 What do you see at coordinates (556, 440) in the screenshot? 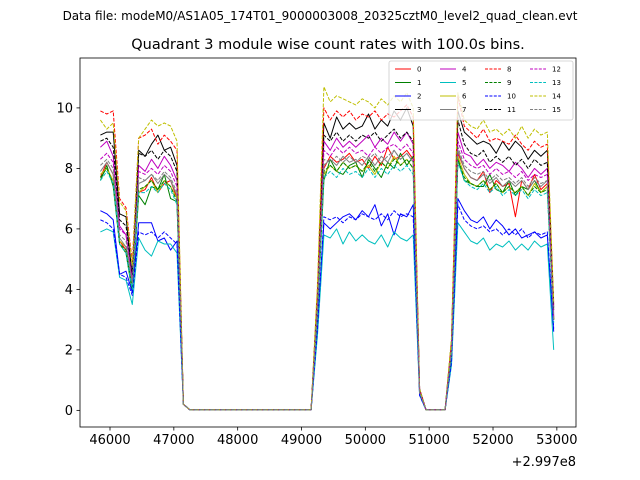
I see `x-tick-label: 53000` at bounding box center [556, 440].